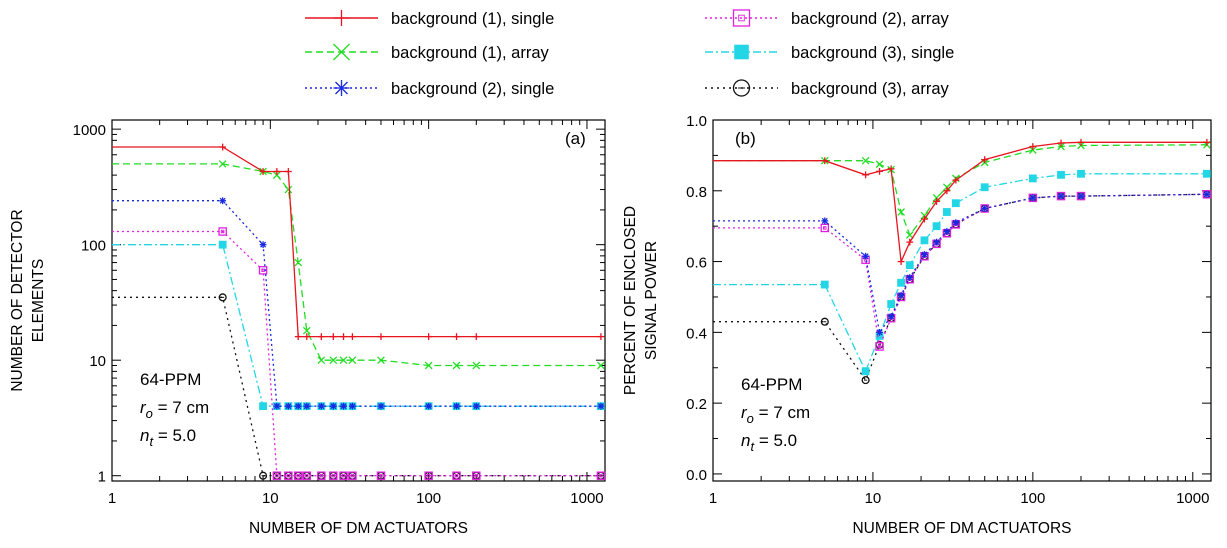 The width and height of the screenshot is (1227, 548). Describe the element at coordinates (358, 528) in the screenshot. I see `x-axis-label-a: NUMBER OF DM ACTUATORS` at that location.